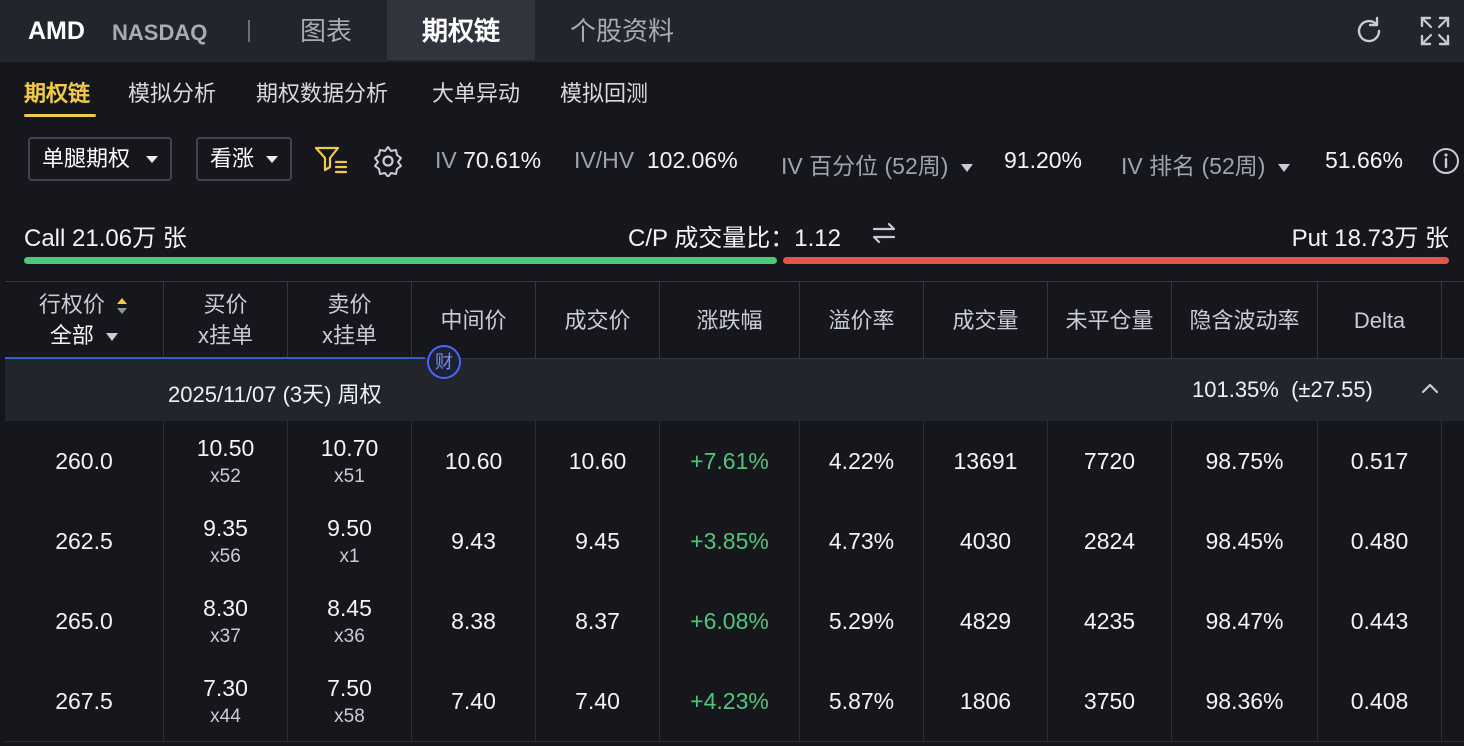 The image size is (1464, 746). I want to click on bid-price: 7.30, so click(225, 687).